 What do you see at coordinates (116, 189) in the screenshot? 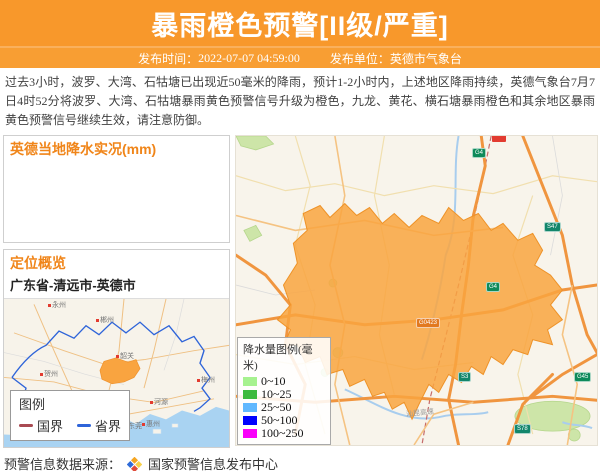
I see `local-precipitation-panel: 英德当地降水实况(mm)` at bounding box center [116, 189].